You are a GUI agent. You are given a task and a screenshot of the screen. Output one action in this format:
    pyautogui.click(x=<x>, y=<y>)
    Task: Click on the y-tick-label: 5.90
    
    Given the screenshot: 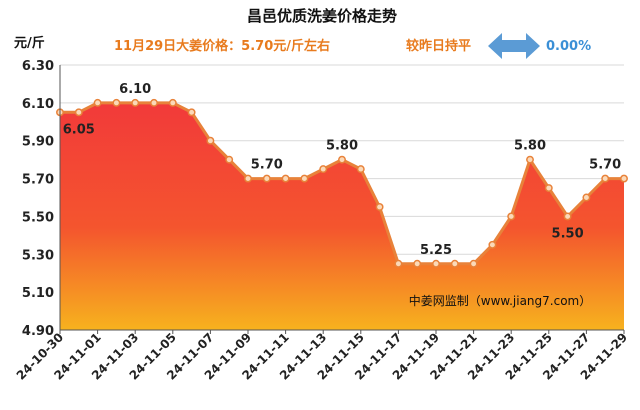 What is the action you would take?
    pyautogui.click(x=38, y=142)
    